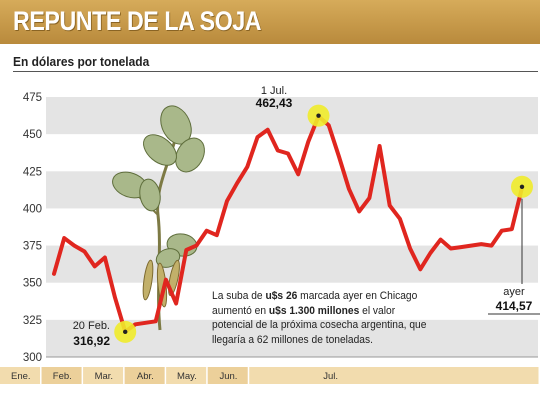  I want to click on month-label: Ene., so click(21, 376).